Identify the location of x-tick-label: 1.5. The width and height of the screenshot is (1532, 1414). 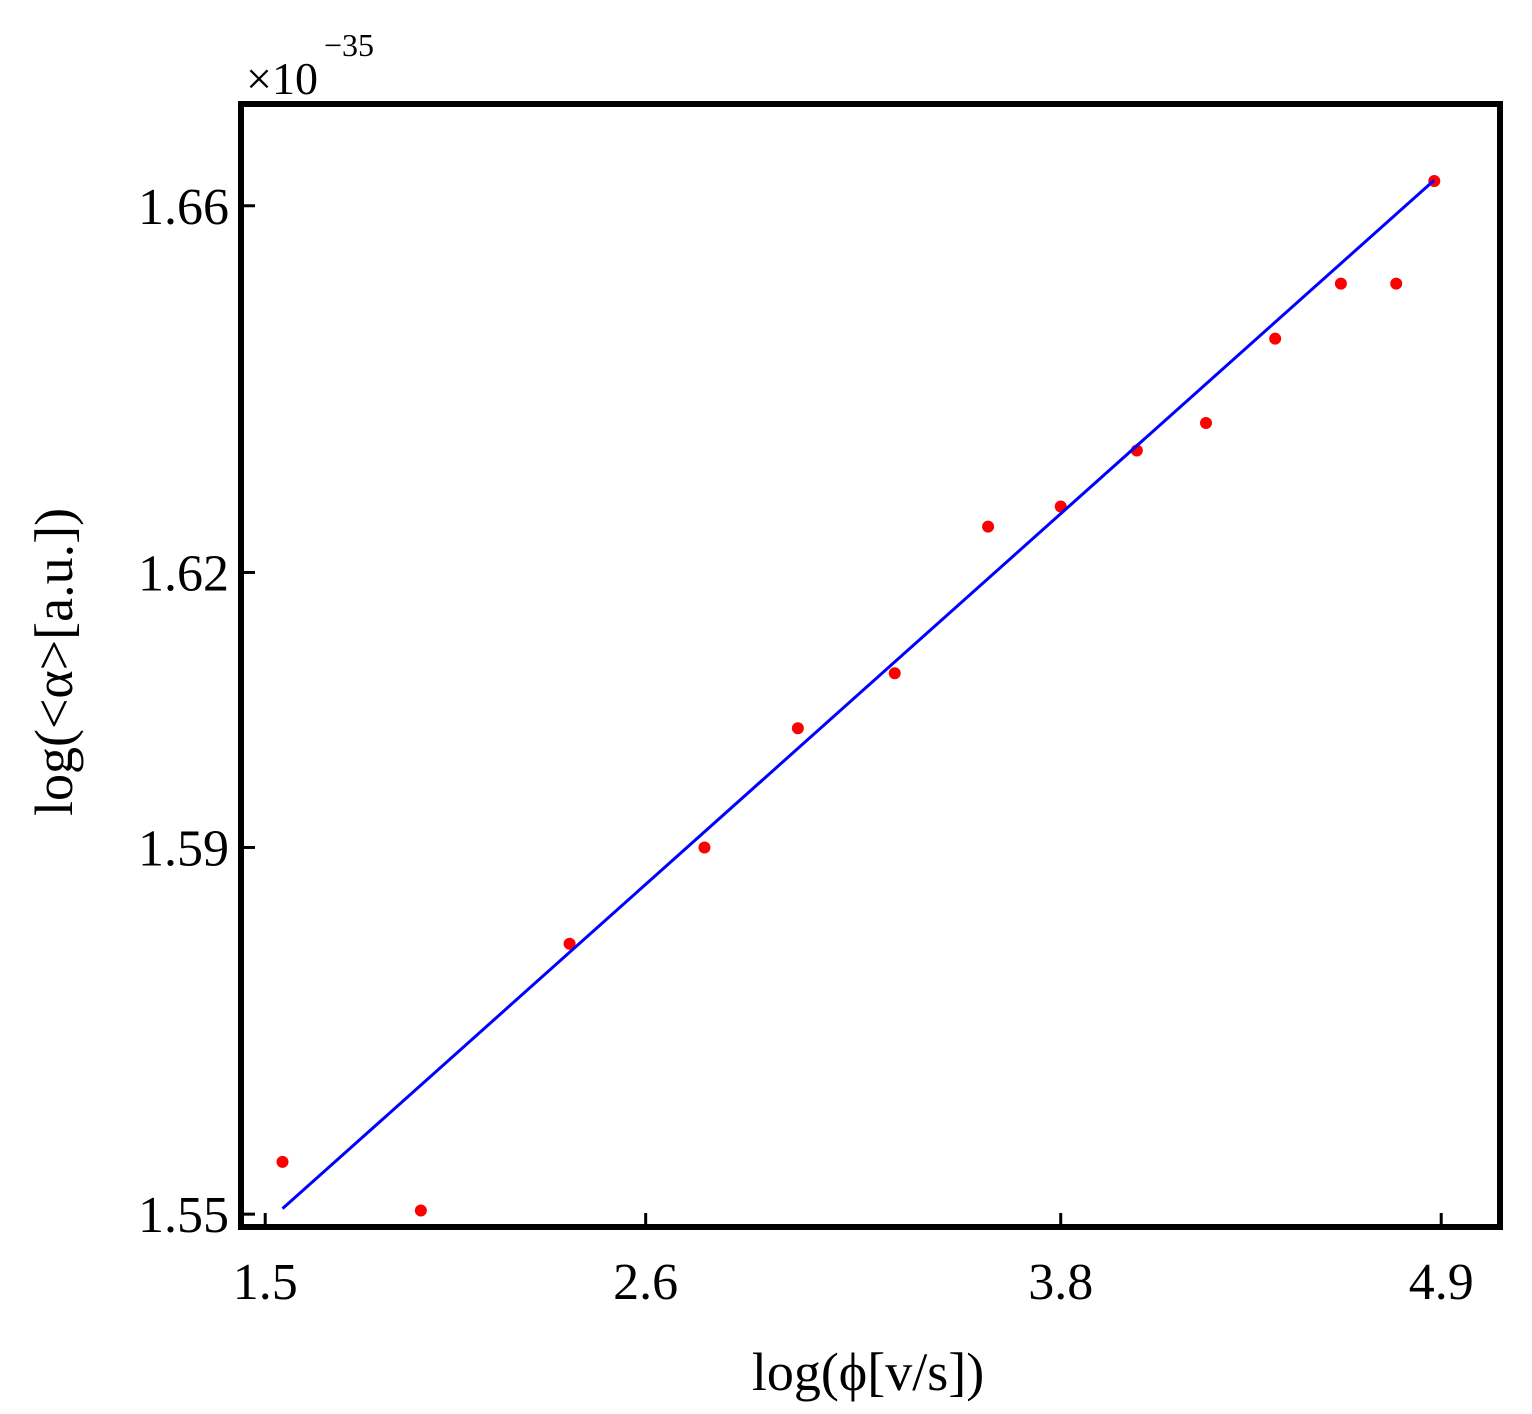
(265, 1282).